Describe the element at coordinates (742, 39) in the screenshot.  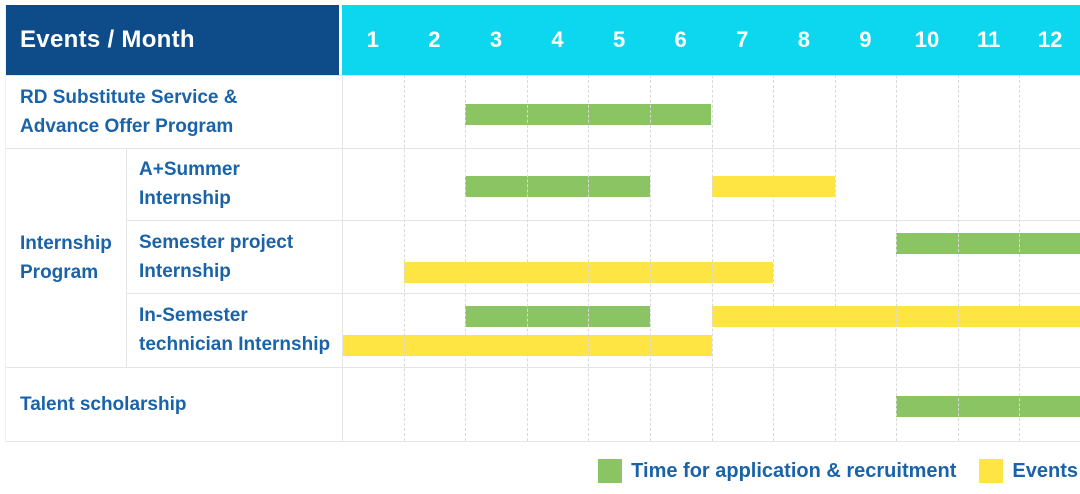
I see `month-header-7: 7` at that location.